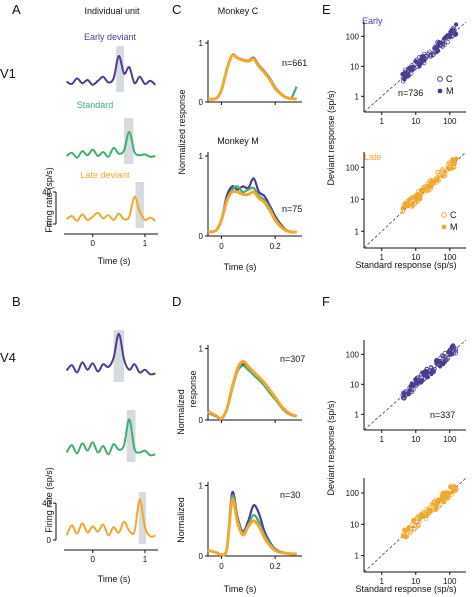 The height and width of the screenshot is (597, 474). Describe the element at coordinates (415, 67) in the screenshot. I see `scatE1-identity-line` at that location.